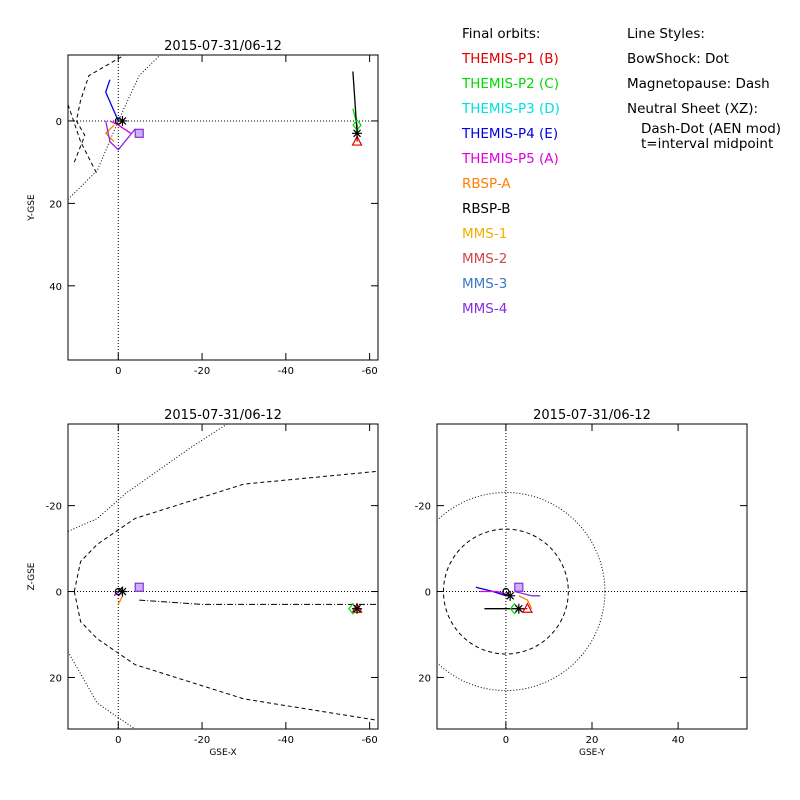 This screenshot has height=800, width=800. Describe the element at coordinates (510, 59) in the screenshot. I see `legend-item-themis-p1: THEMIS-P1 (B)` at that location.